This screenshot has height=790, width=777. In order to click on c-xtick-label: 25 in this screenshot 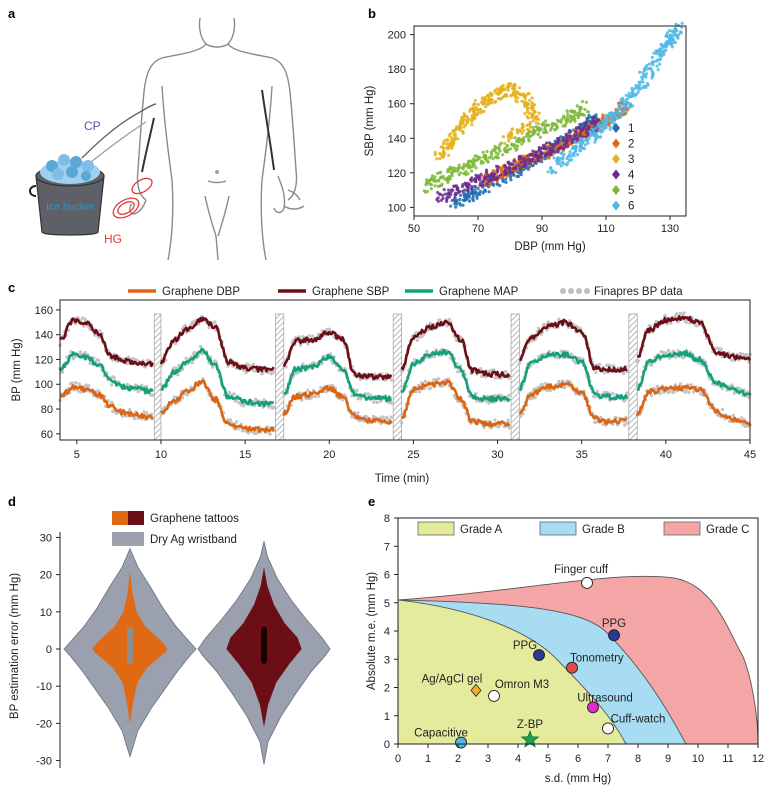, I will do `click(413, 455)`.